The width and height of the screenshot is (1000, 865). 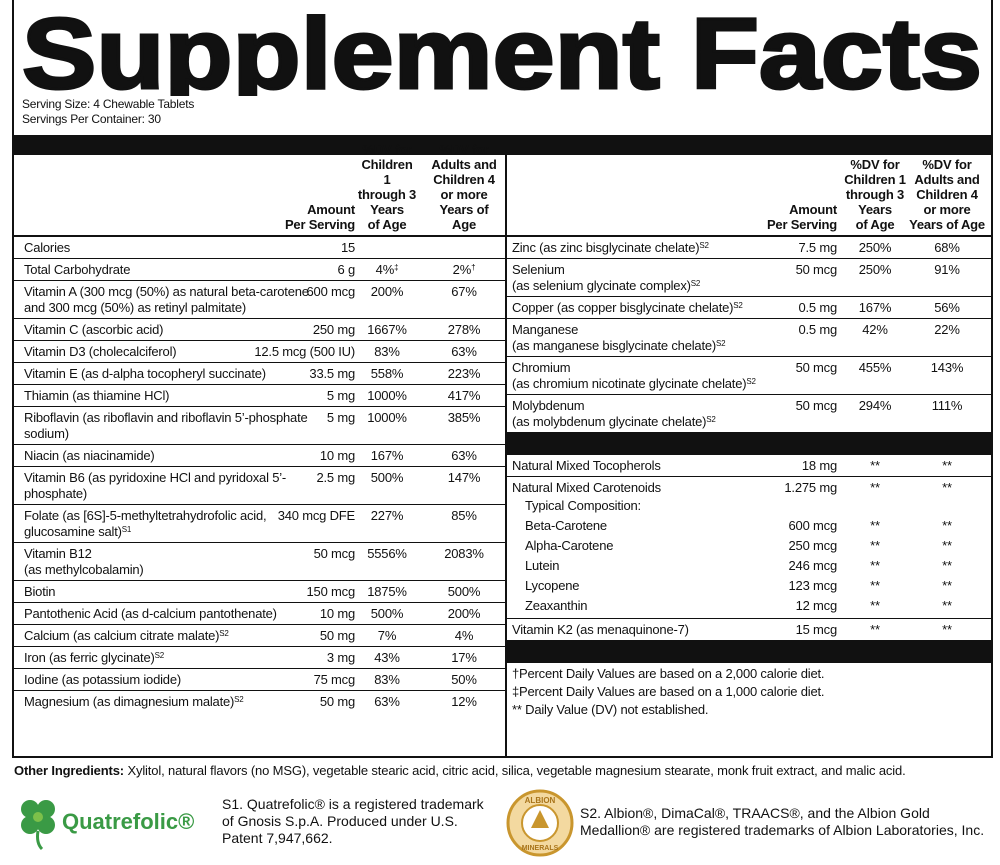 I want to click on dv-child: 1000%, so click(x=387, y=396).